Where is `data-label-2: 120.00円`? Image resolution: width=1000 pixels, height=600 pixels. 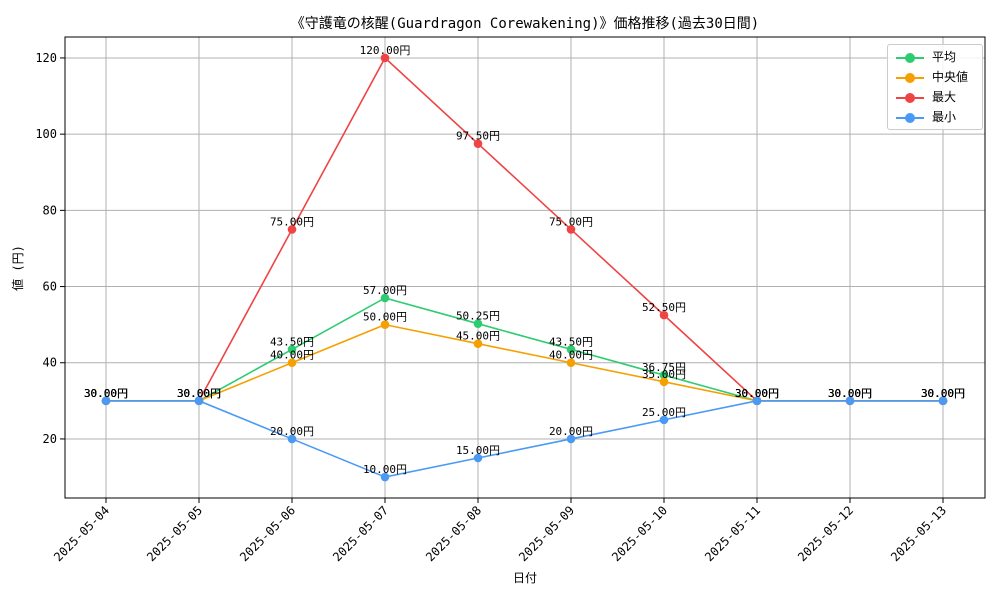
data-label-2: 120.00円 is located at coordinates (385, 50).